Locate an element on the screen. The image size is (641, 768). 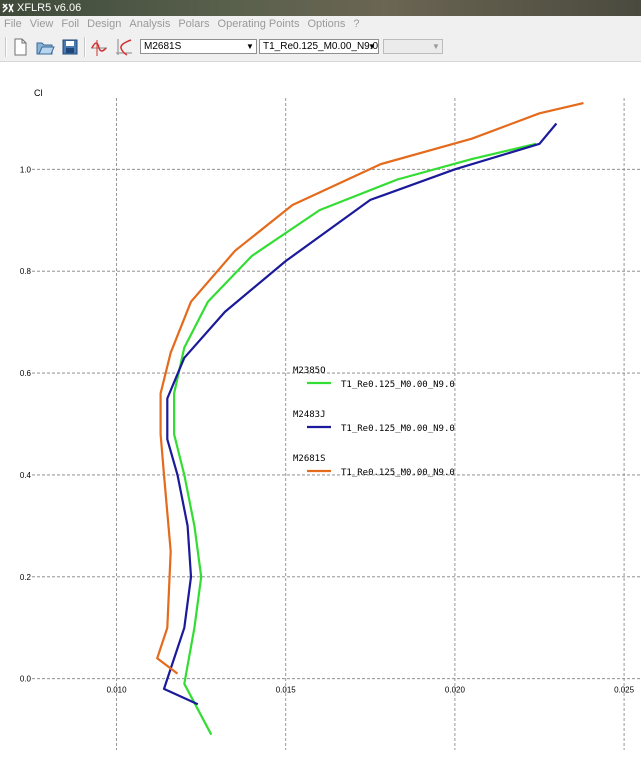
x-tick-label: 0.025 is located at coordinates (624, 690).